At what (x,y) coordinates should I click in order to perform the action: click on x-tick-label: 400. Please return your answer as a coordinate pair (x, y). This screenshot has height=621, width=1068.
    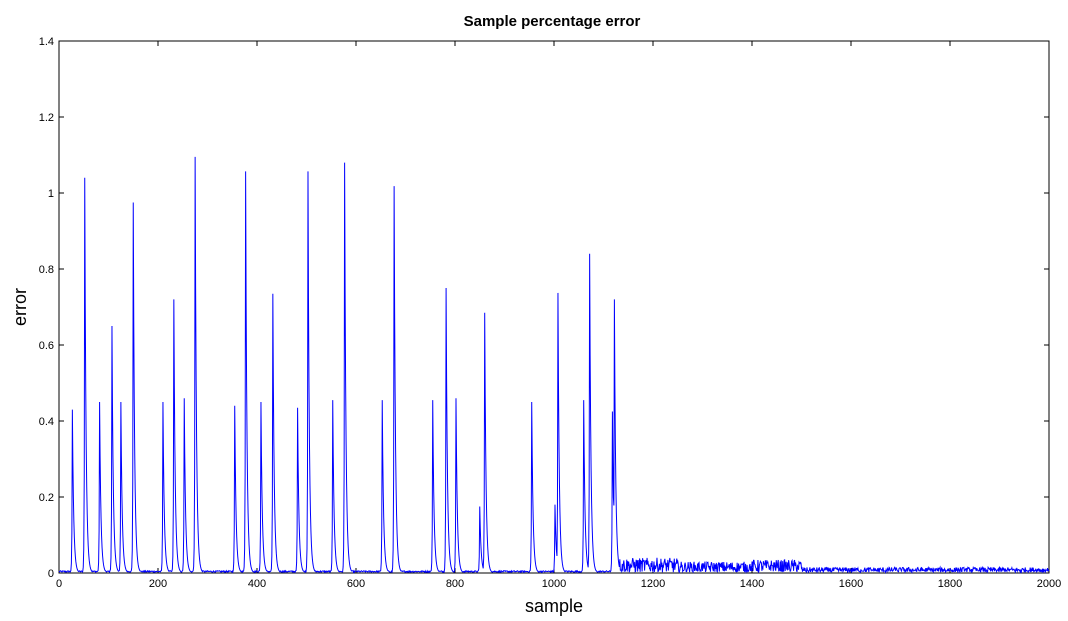
    Looking at the image, I should click on (257, 584).